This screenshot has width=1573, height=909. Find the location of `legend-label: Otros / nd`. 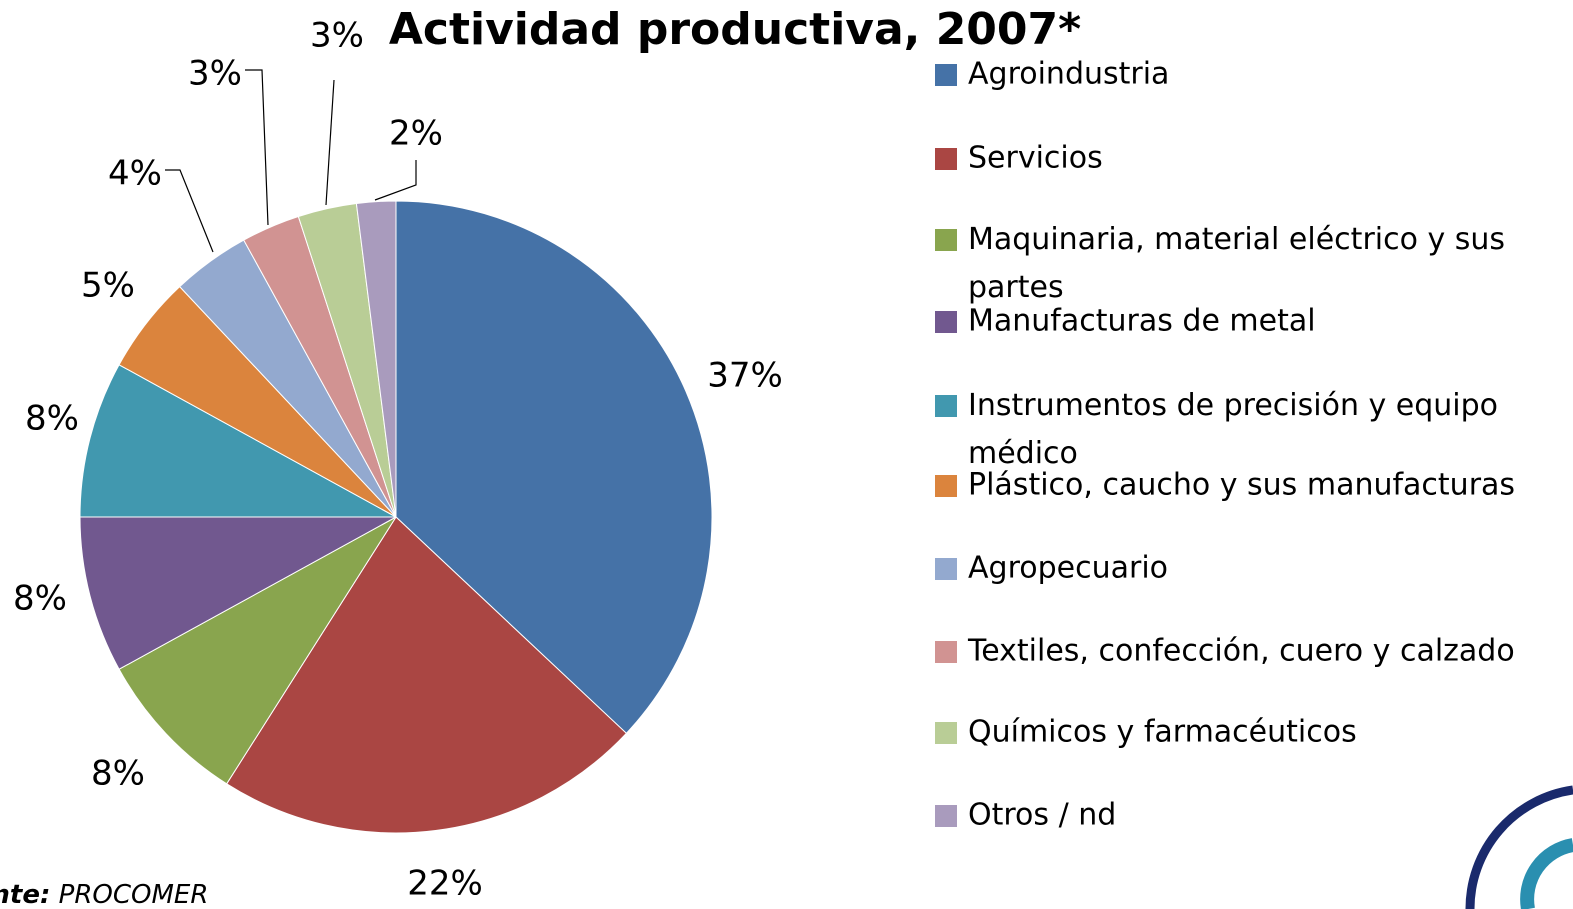

legend-label: Otros / nd is located at coordinates (1042, 815).